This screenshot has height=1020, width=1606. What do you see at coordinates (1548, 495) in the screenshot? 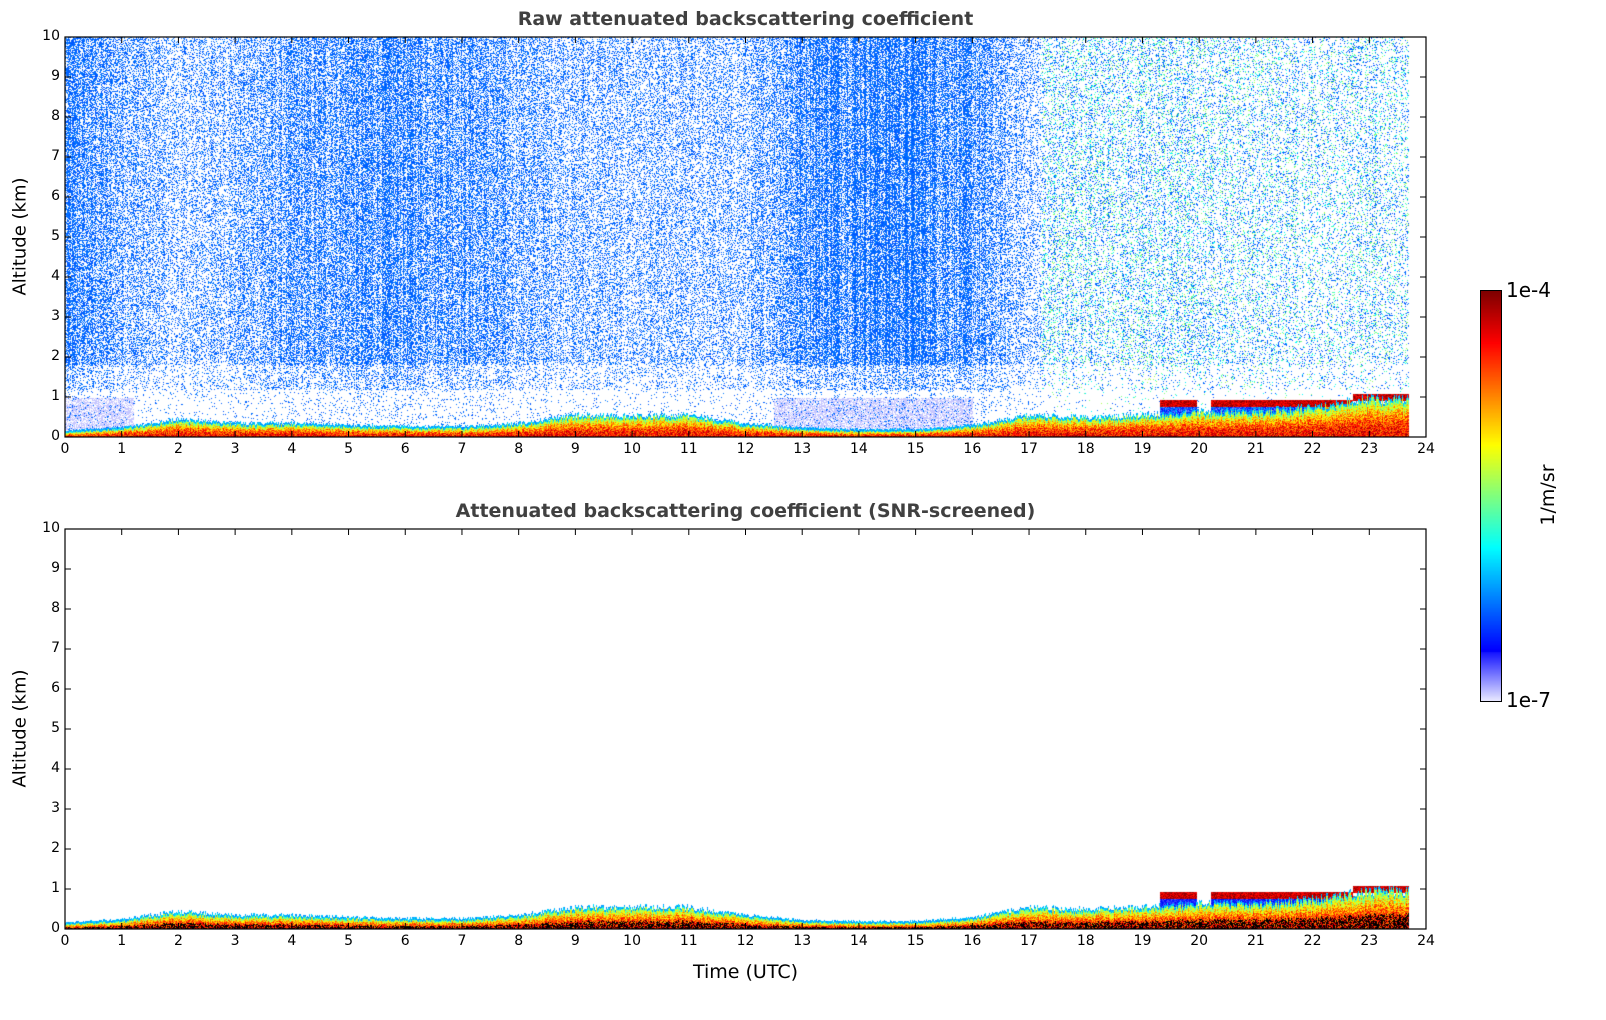
I see `colorbar-label: 1/m/sr` at bounding box center [1548, 495].